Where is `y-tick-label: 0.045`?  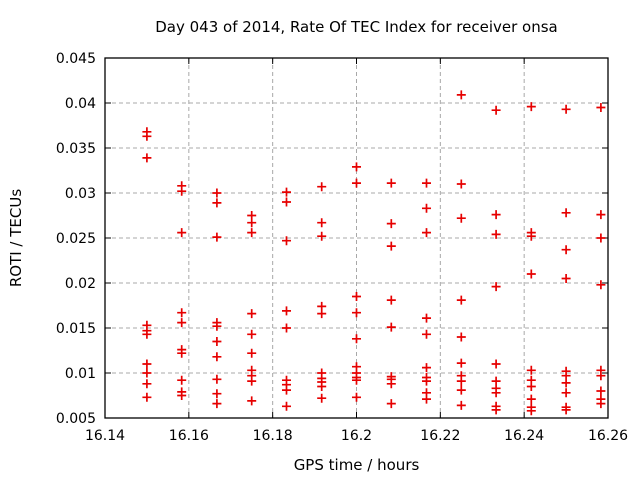 y-tick-label: 0.045 is located at coordinates (76, 59).